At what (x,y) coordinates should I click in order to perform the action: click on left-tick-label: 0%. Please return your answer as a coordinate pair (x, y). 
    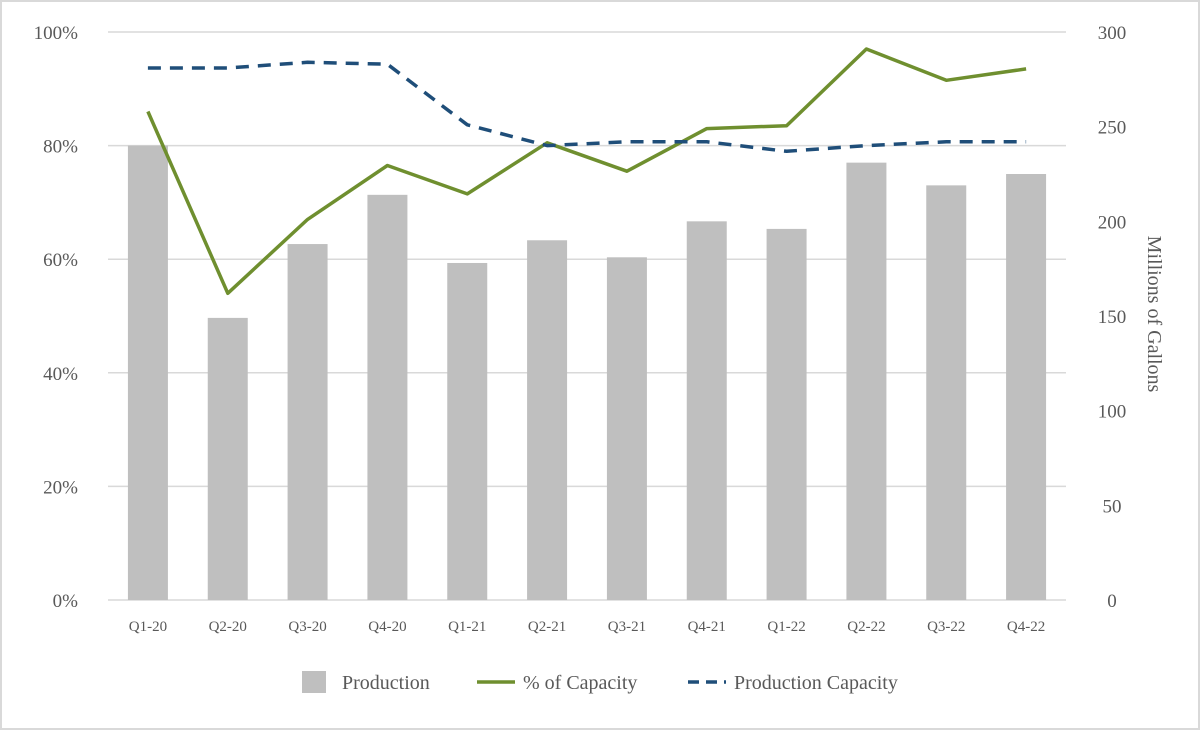
    Looking at the image, I should click on (66, 601).